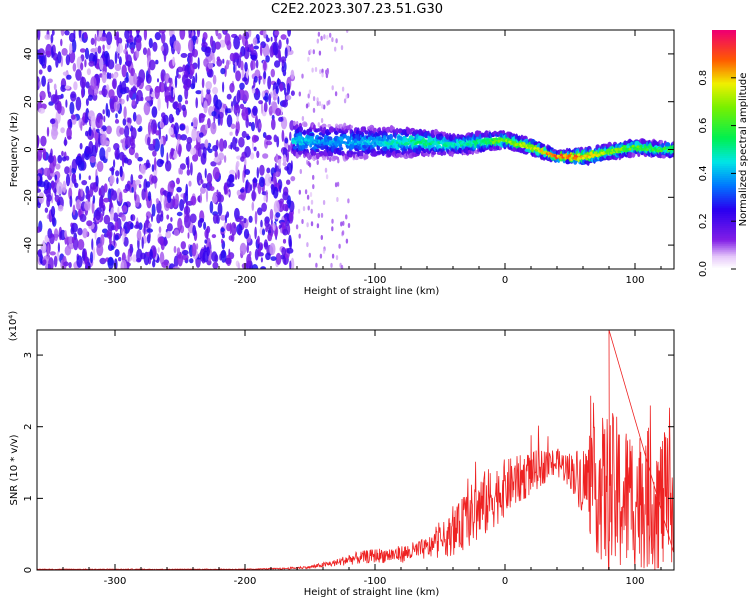 The image size is (750, 600). What do you see at coordinates (505, 581) in the screenshot?
I see `snr-x-tick-label: 0` at bounding box center [505, 581].